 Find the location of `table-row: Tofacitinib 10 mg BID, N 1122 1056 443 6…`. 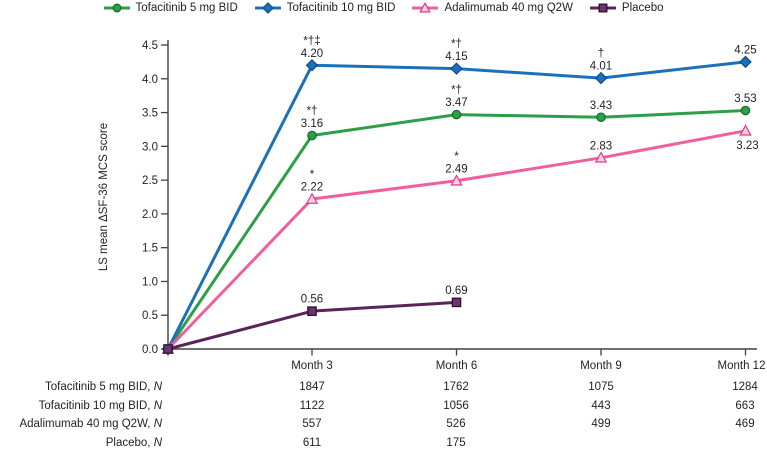

table-row: Tofacitinib 10 mg BID, N 1122 1056 443 6… is located at coordinates (383, 406).